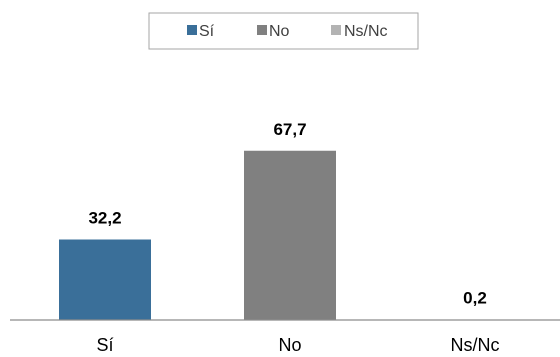  Describe the element at coordinates (336, 30) in the screenshot. I see `legend-swatch-nsnc` at that location.